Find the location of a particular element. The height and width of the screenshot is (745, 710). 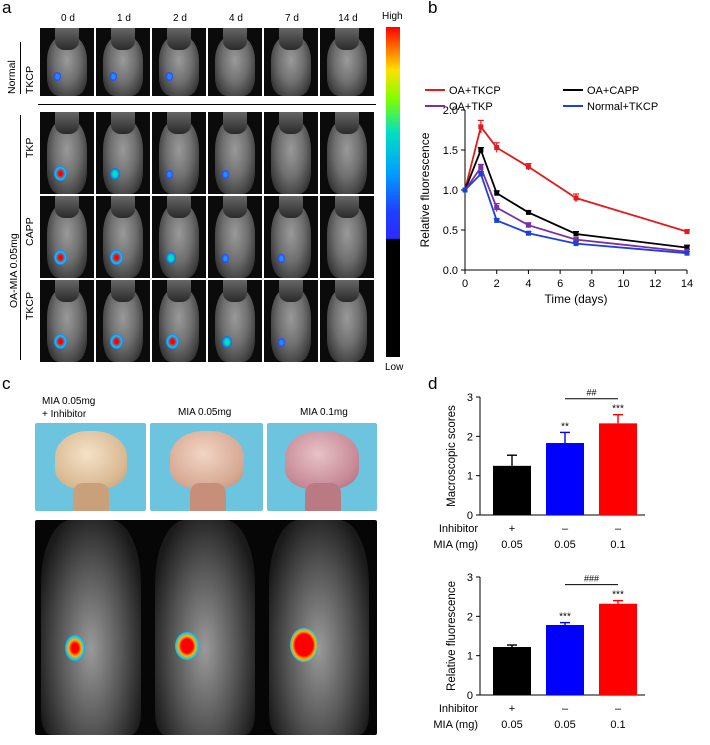

group-label-oa: OA-MIA 0.05mg is located at coordinates (14, 270).